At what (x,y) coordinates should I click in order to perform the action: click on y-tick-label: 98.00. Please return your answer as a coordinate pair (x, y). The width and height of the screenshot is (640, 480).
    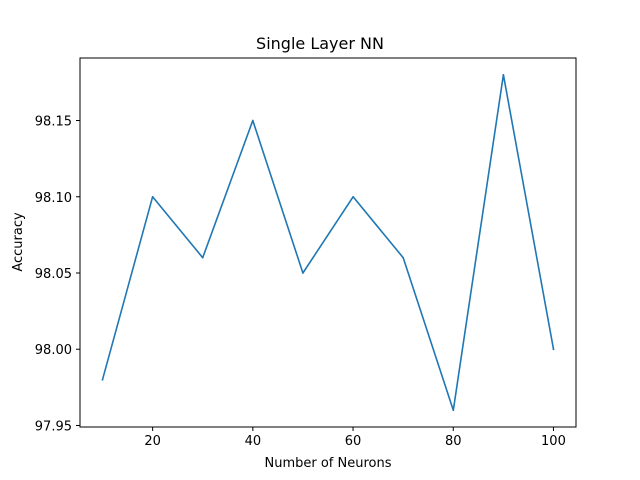
    Looking at the image, I should click on (53, 350).